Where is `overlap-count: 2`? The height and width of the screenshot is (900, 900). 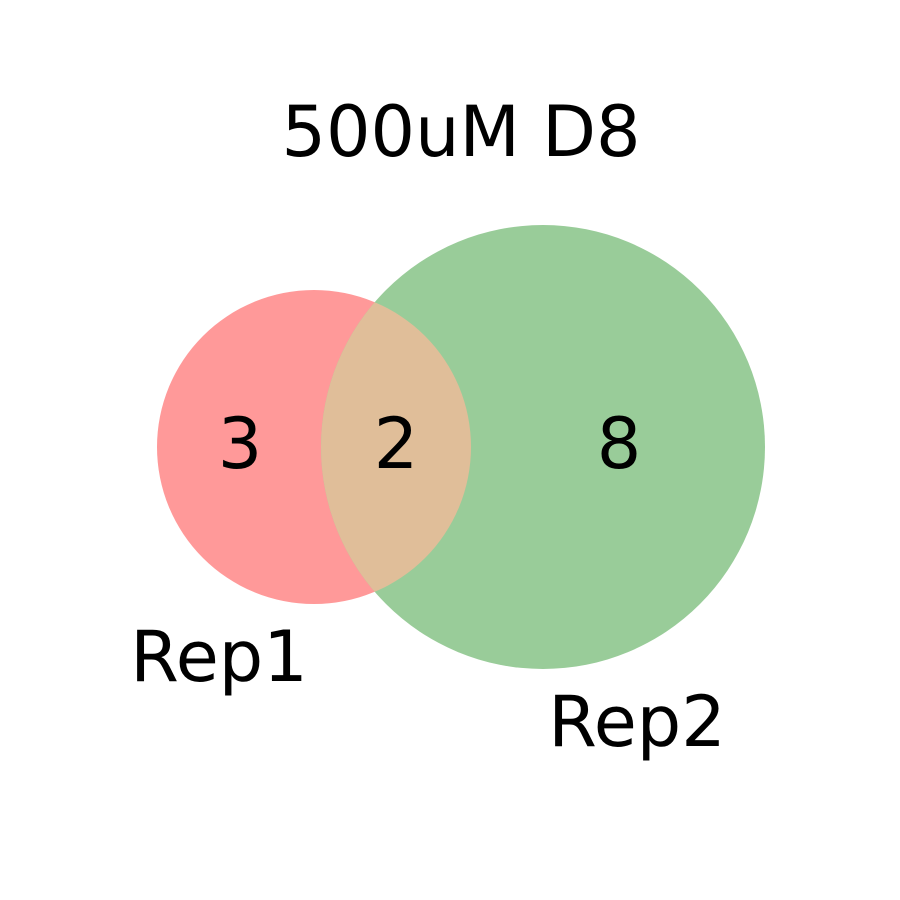 overlap-count: 2 is located at coordinates (396, 444).